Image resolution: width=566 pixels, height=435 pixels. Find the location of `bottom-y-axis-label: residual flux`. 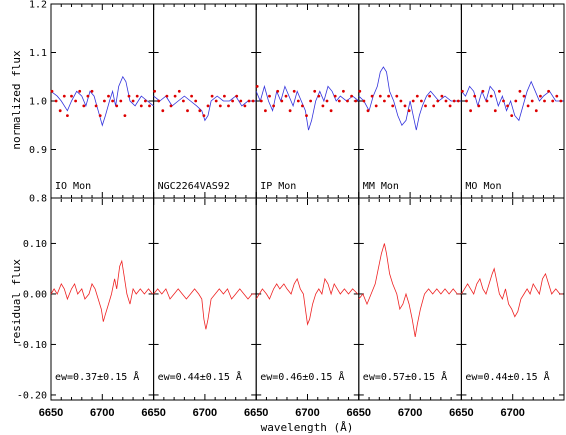

bottom-y-axis-label: residual flux is located at coordinates (16, 302).